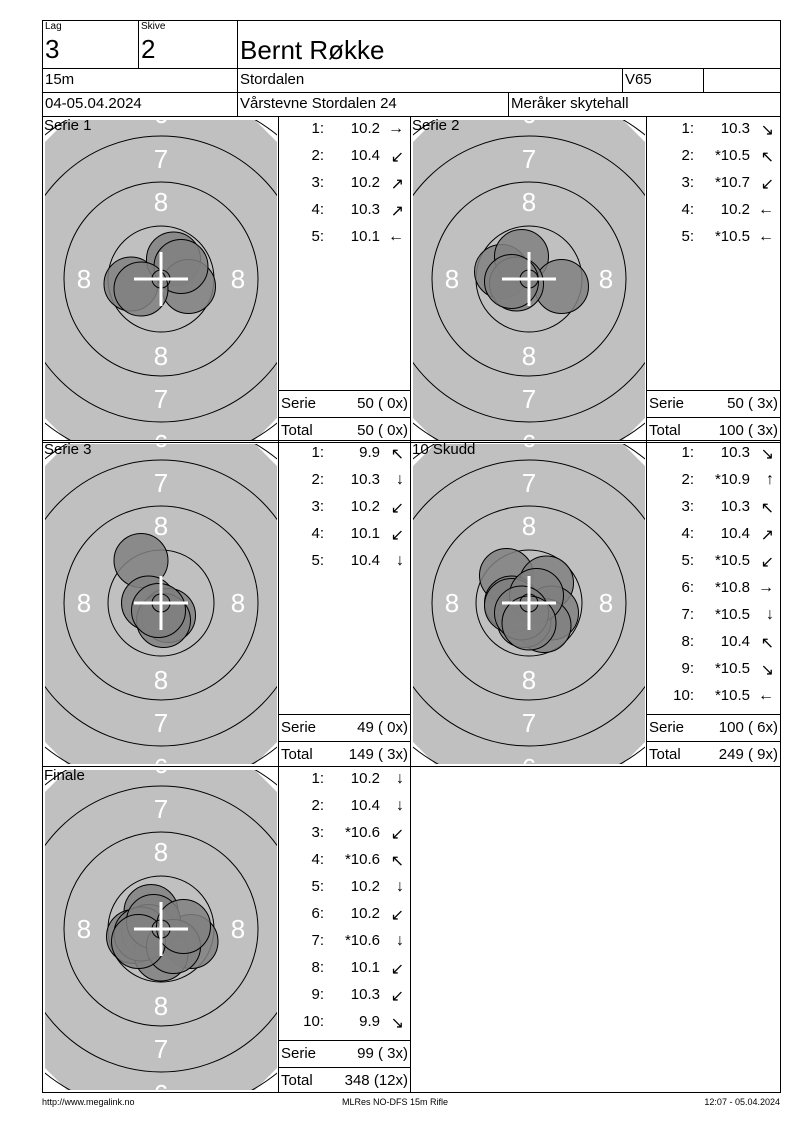 The width and height of the screenshot is (800, 1130). I want to click on shot-row: 5: 10.2 ↓, so click(344, 888).